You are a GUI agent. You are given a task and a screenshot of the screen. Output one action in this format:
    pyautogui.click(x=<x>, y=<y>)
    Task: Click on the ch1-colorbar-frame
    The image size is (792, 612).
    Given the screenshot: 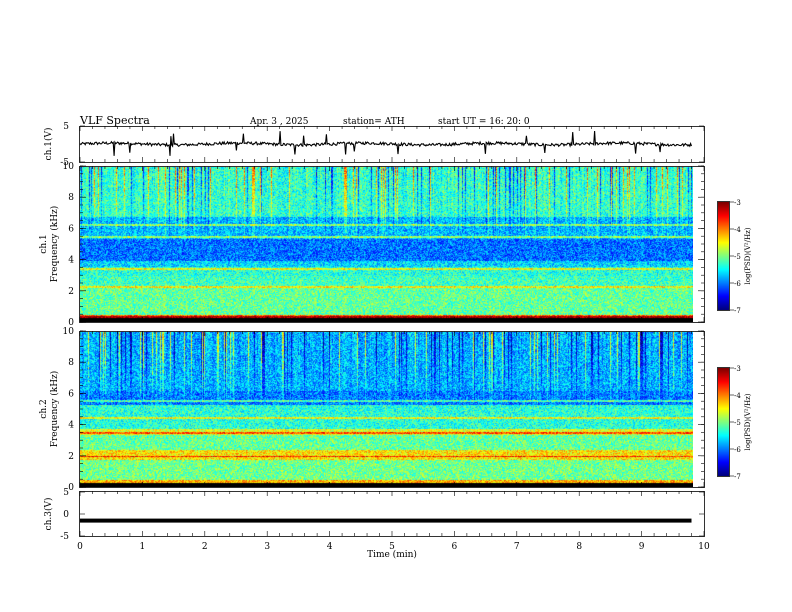 What is the action you would take?
    pyautogui.click(x=723, y=256)
    